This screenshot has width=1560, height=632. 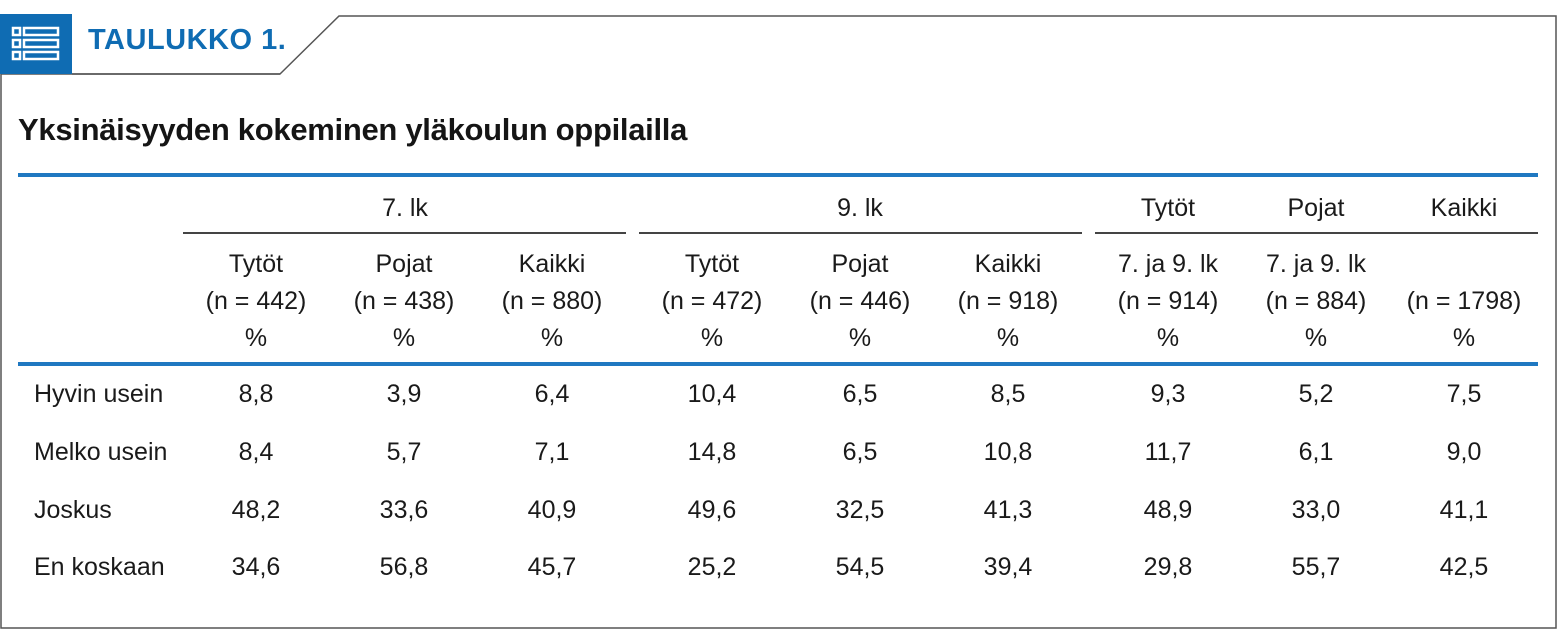 What do you see at coordinates (1168, 452) in the screenshot?
I see `table-cell: 11,7` at bounding box center [1168, 452].